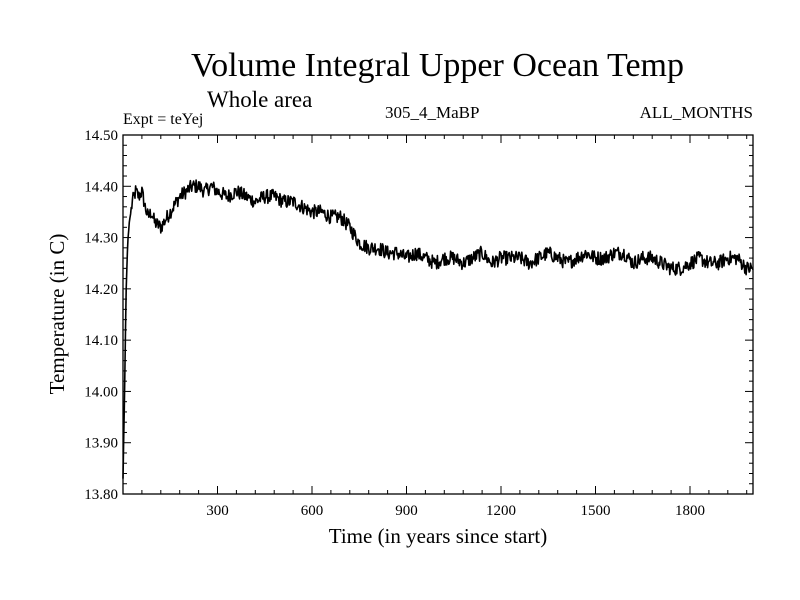 This screenshot has width=800, height=600. I want to click on y-tick-label: 14.10, so click(101, 341).